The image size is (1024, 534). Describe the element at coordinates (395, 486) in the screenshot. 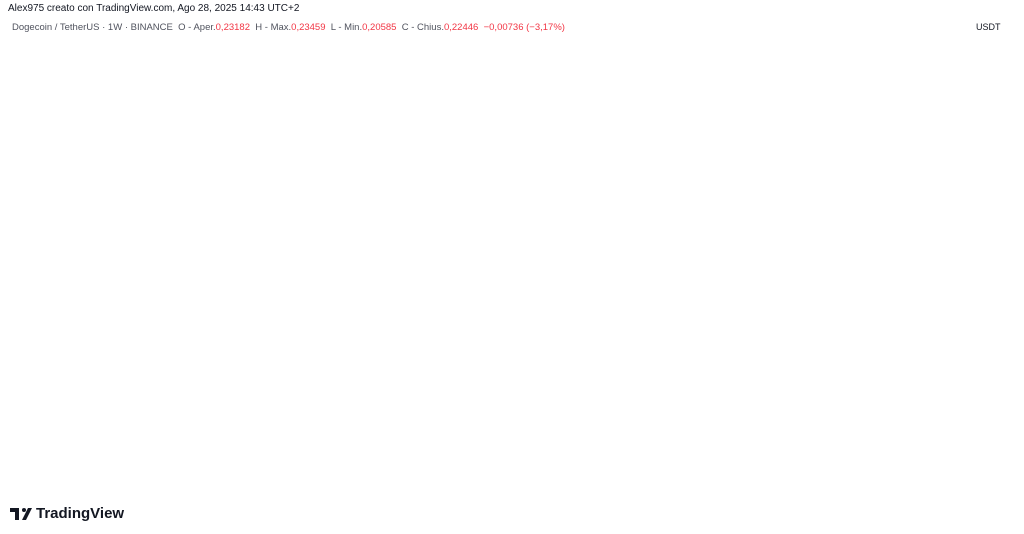

I see `time-tick-label: 2025` at that location.